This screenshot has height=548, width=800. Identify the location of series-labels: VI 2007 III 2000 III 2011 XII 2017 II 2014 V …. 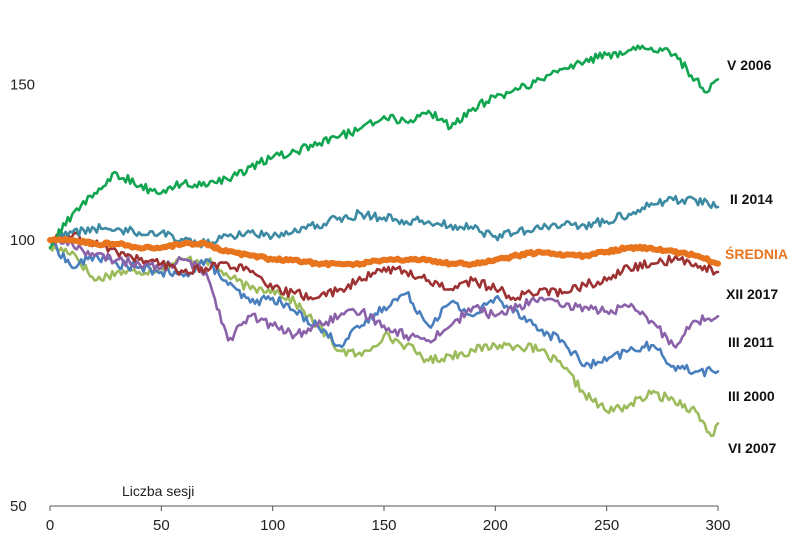
(756, 256).